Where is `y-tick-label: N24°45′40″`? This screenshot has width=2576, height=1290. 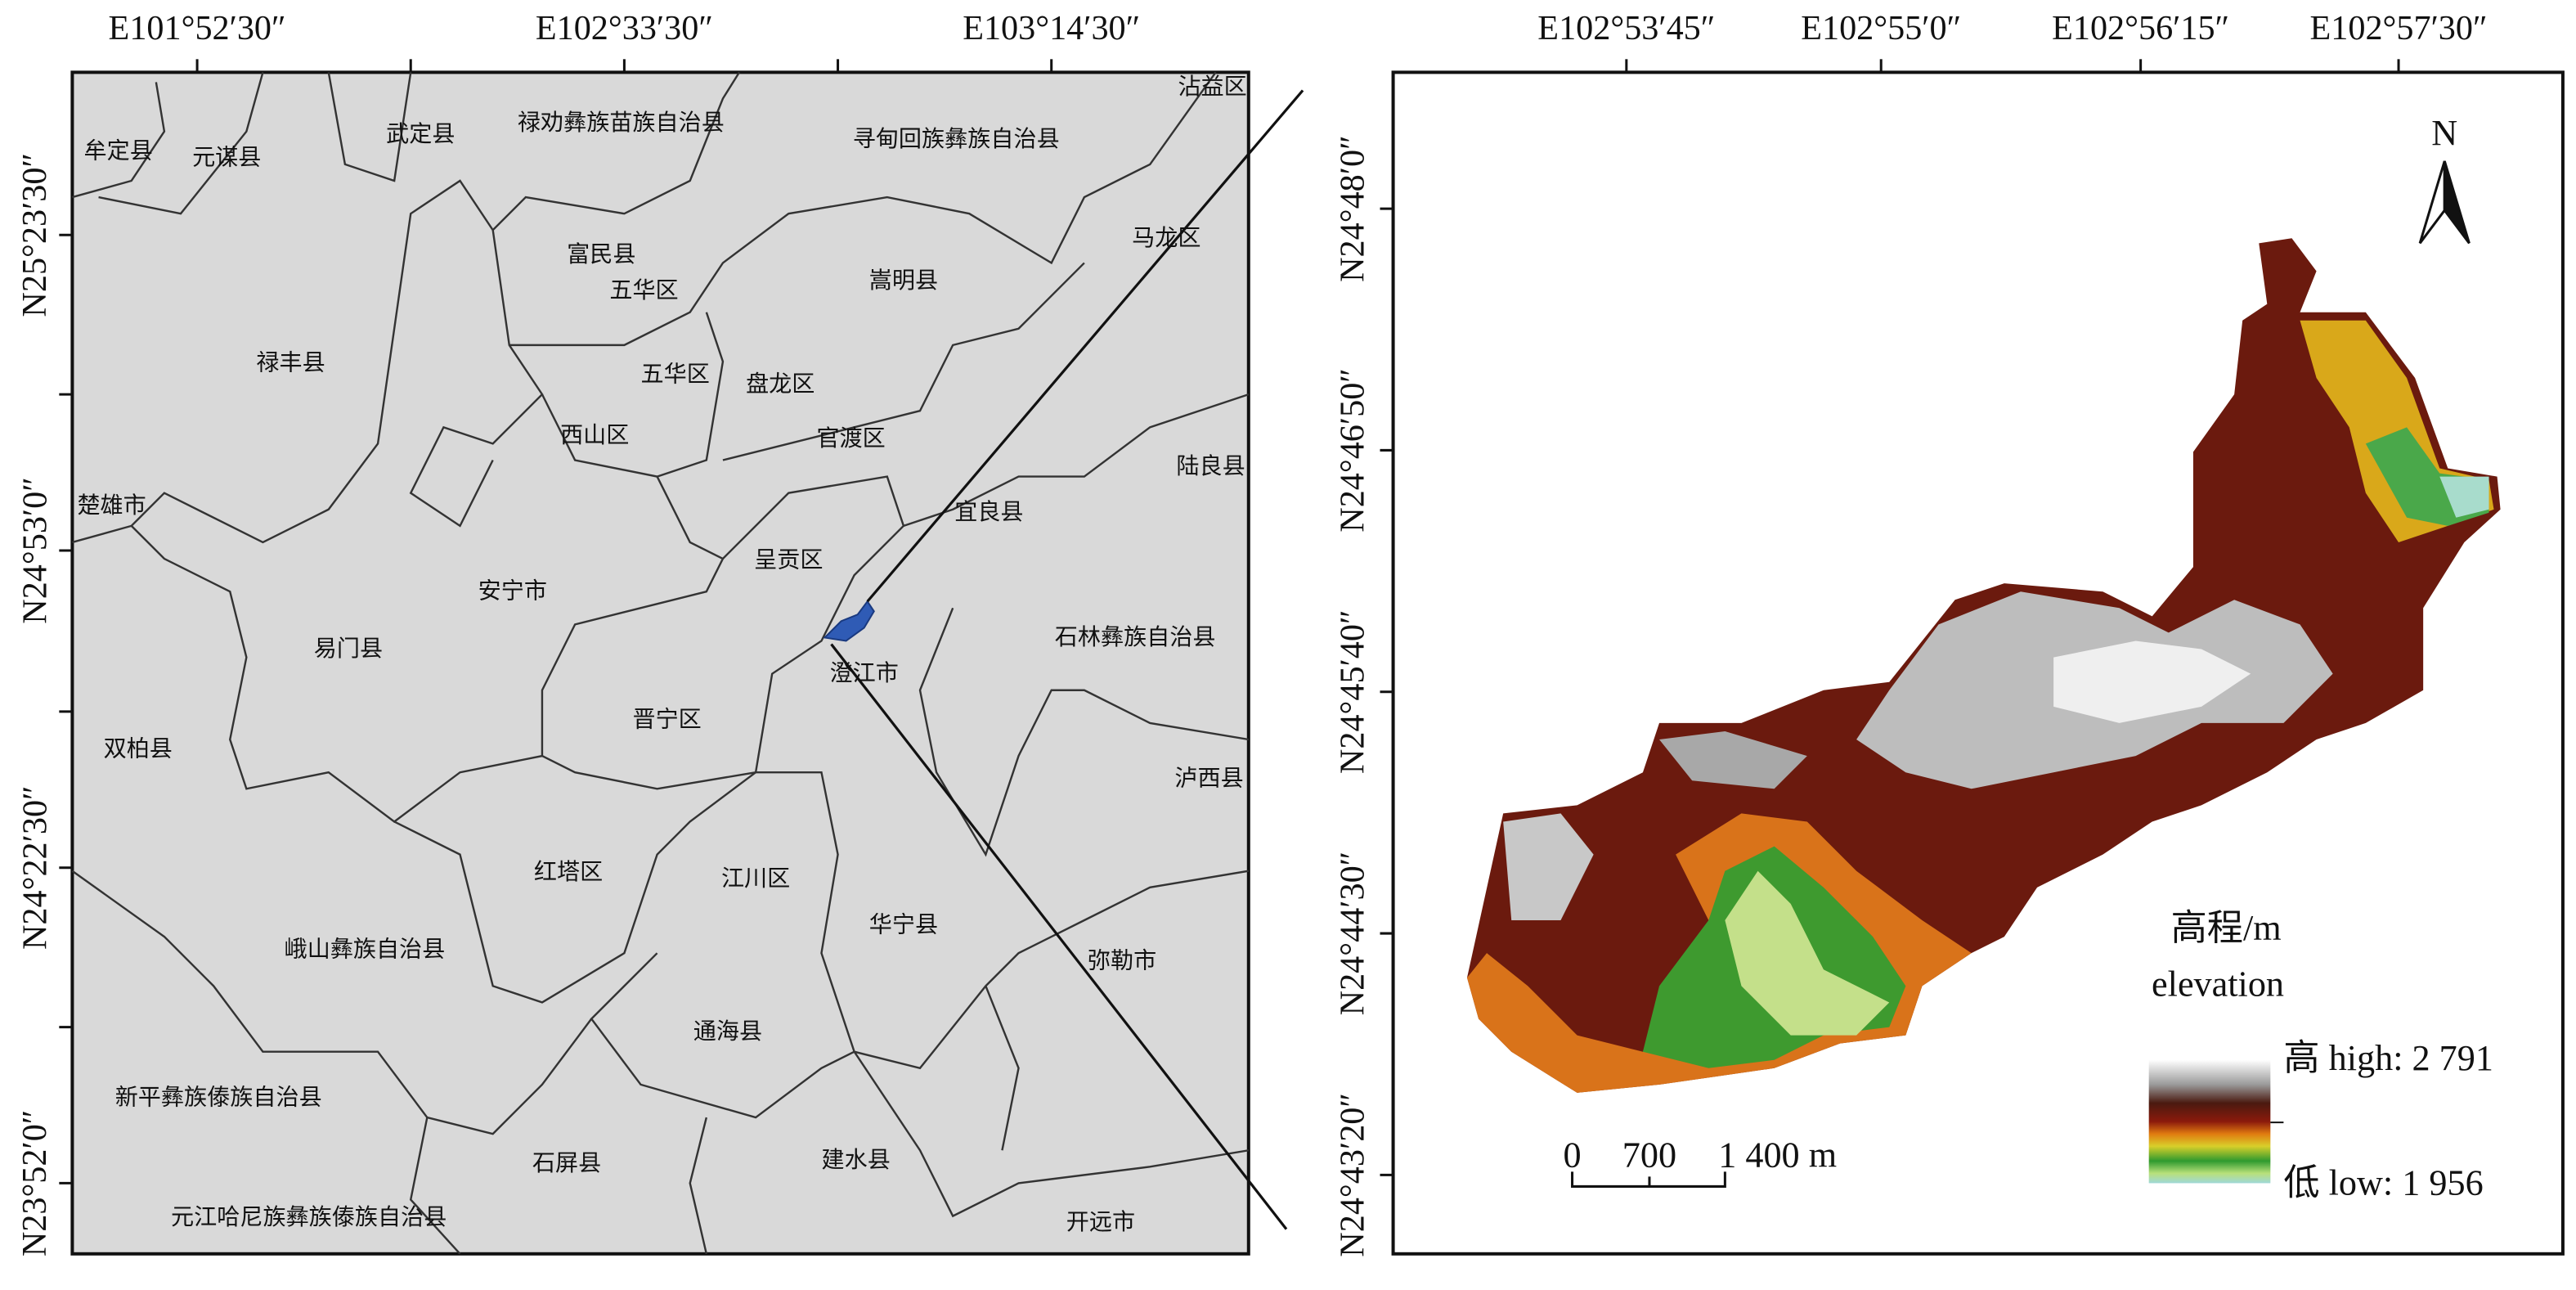
y-tick-label: N24°45′40″ is located at coordinates (1352, 691).